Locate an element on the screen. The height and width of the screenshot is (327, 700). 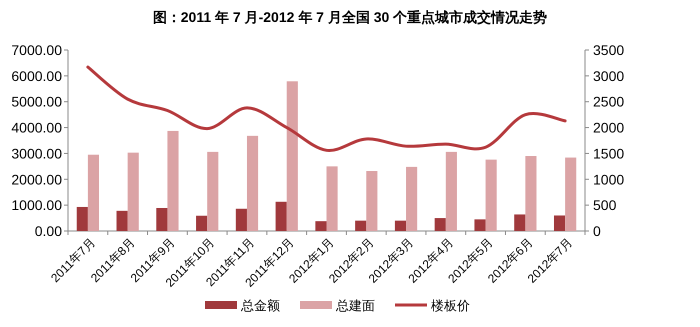
y2-tick-label: 1000 is located at coordinates (608, 179).